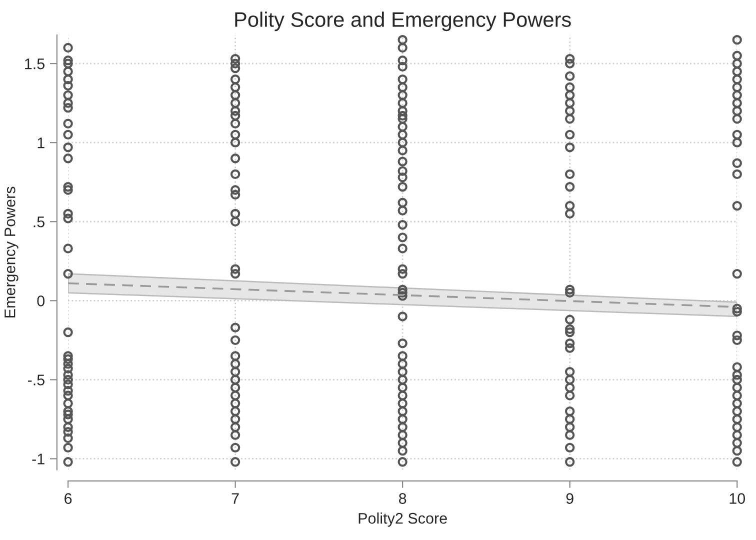  I want to click on y-tick-label: 1.5, so click(34, 64).